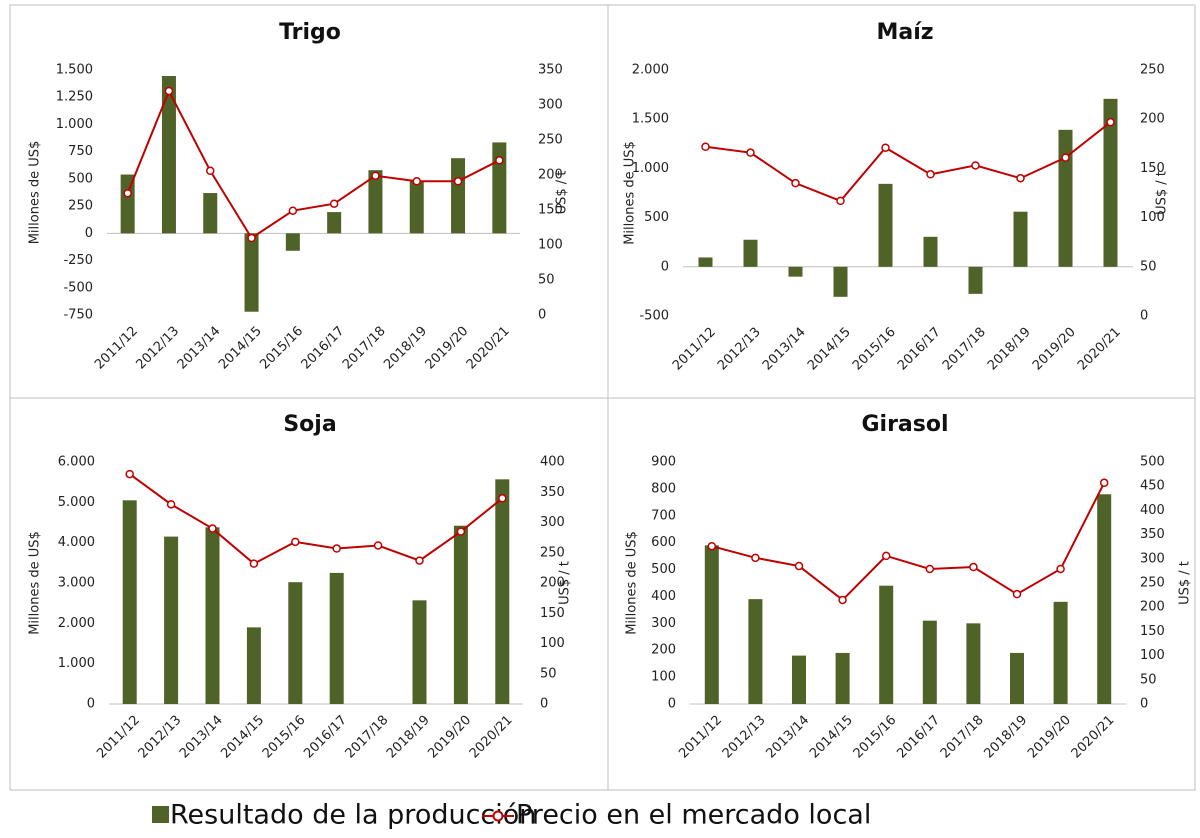 The height and width of the screenshot is (838, 1200). Describe the element at coordinates (76, 663) in the screenshot. I see `y-tick-label: 1.000` at that location.